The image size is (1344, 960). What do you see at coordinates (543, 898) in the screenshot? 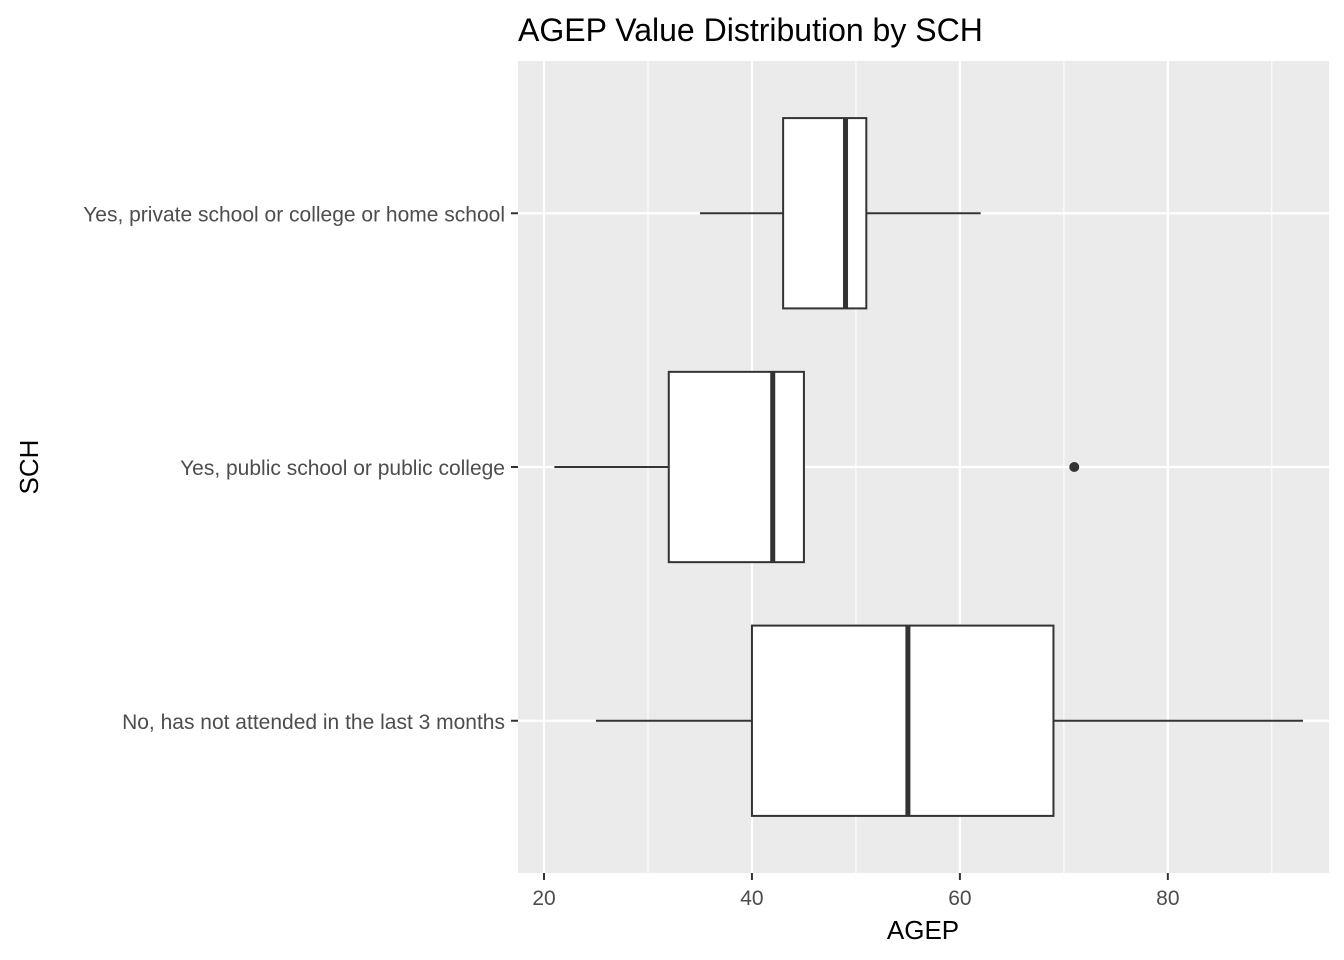
I see `x-tick-label: 20` at bounding box center [543, 898].